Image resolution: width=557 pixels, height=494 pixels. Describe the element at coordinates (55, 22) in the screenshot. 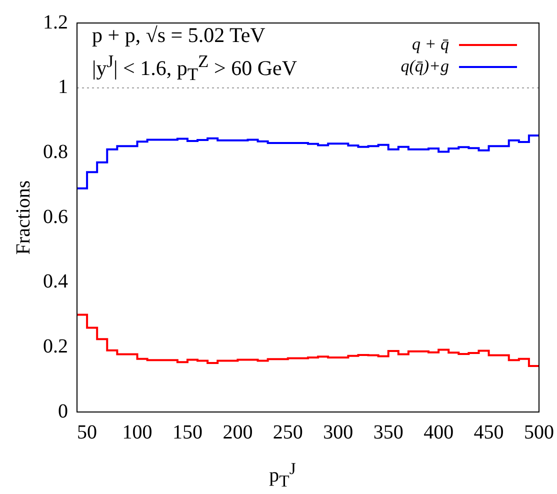

I see `y-tick-label: 1.2` at that location.